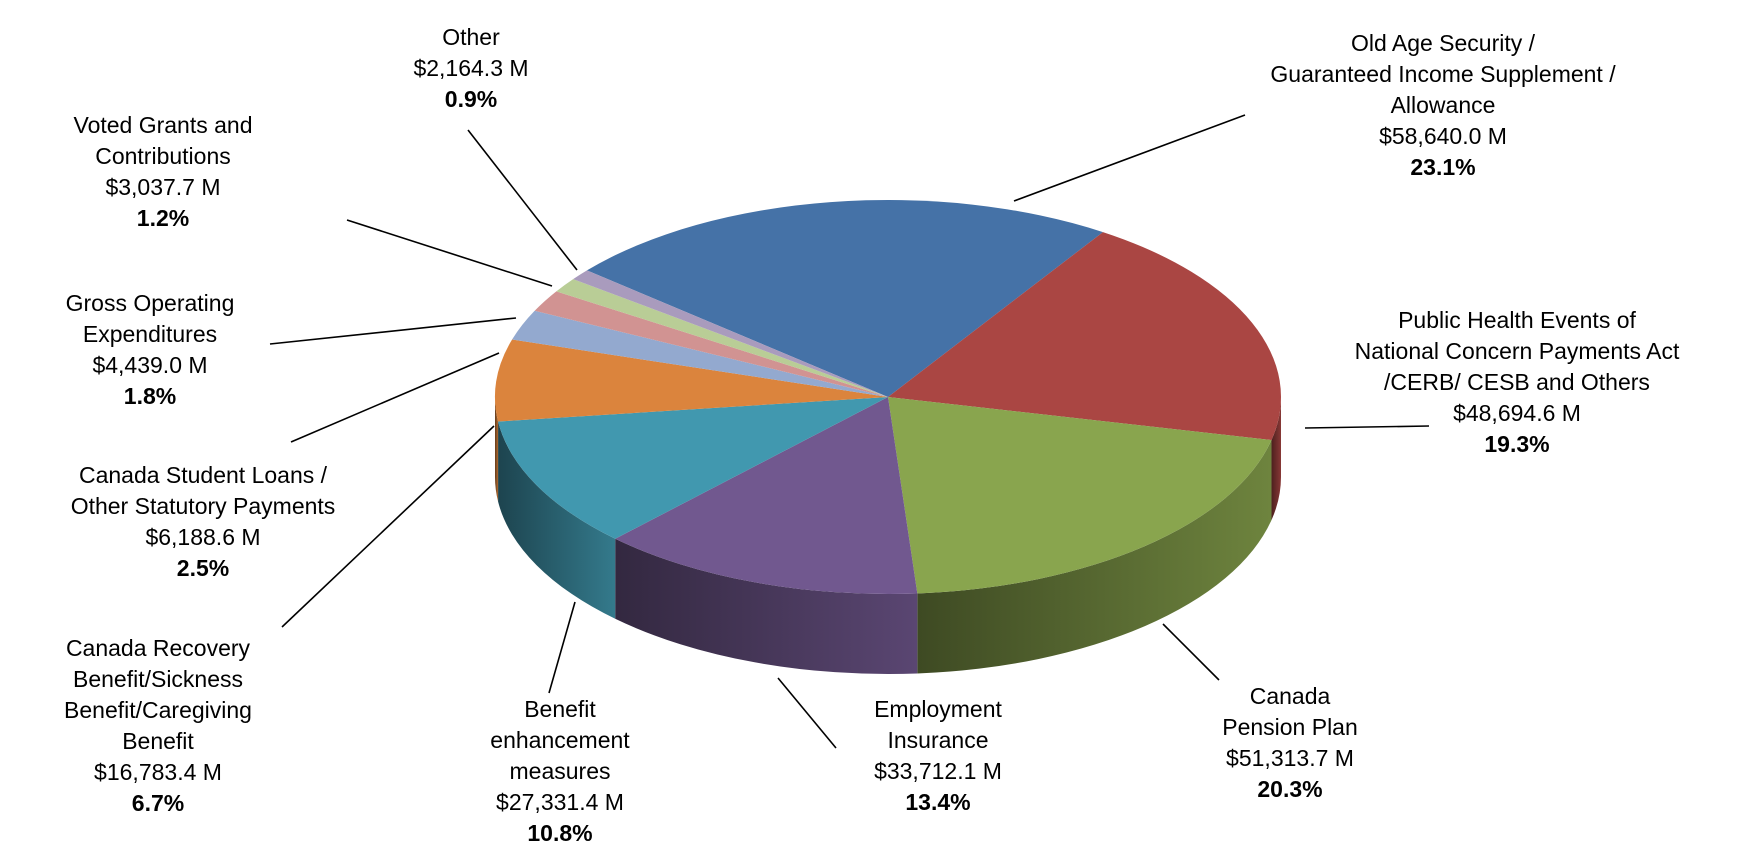  What do you see at coordinates (203, 537) in the screenshot?
I see `data-label-value: $6,188.6 M` at bounding box center [203, 537].